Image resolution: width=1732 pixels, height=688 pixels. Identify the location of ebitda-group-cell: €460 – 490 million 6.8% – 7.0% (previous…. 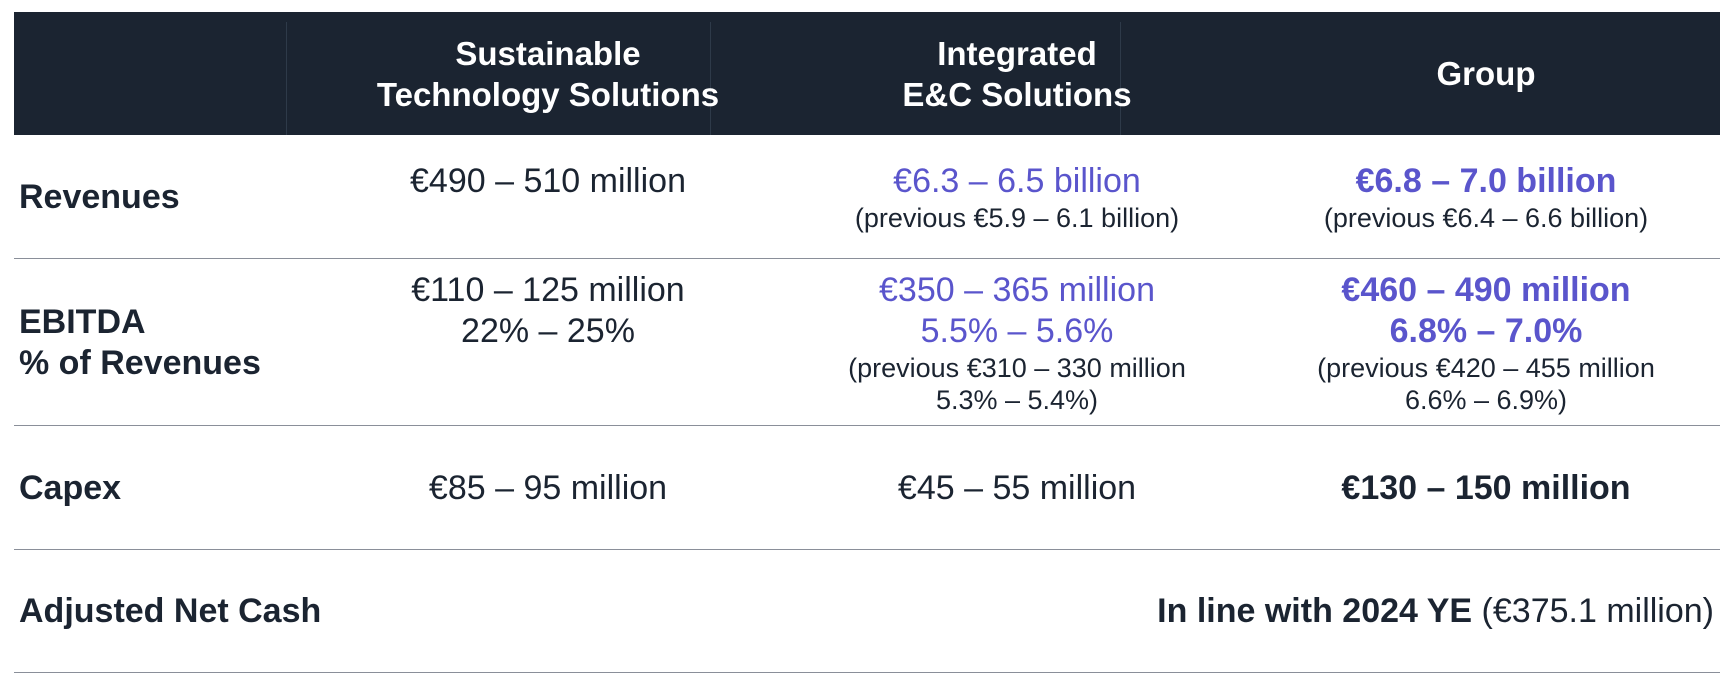
(1486, 343).